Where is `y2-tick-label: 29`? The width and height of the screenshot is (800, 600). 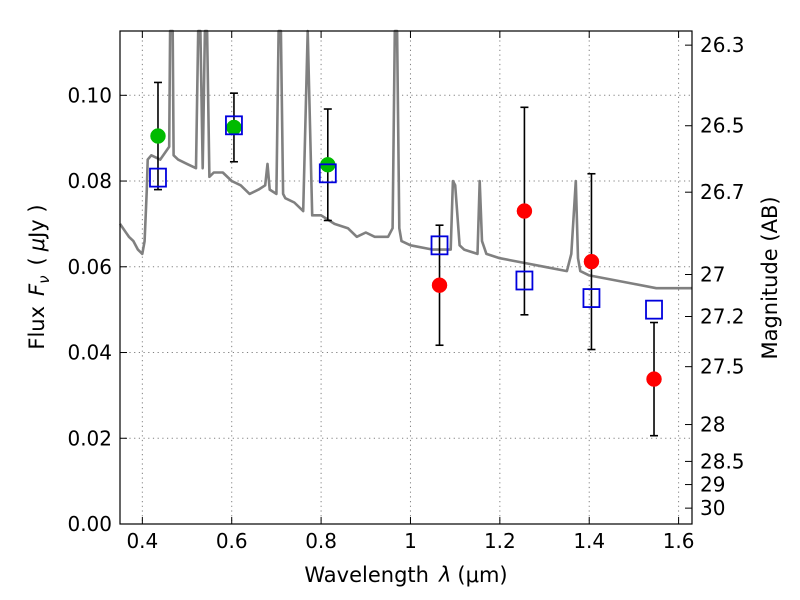
y2-tick-label: 29 is located at coordinates (712, 485).